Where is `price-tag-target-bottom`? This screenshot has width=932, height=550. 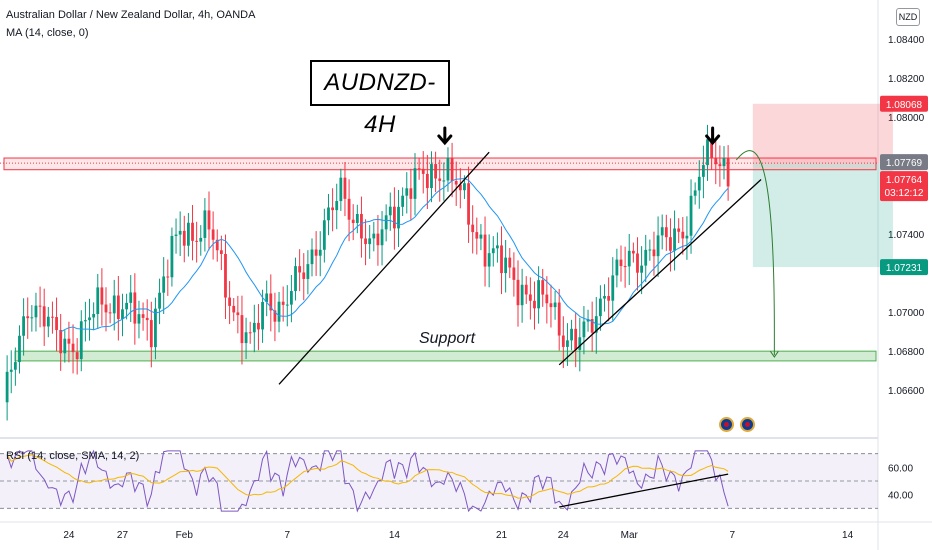
price-tag-target-bottom is located at coordinates (904, 267).